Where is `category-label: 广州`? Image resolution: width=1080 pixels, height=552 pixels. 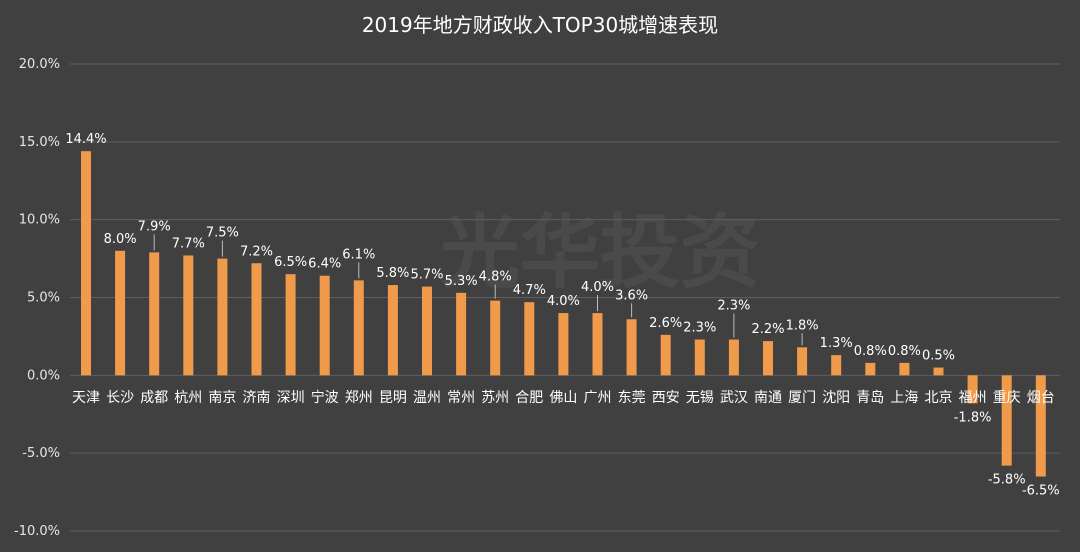
category-label: 广州 is located at coordinates (598, 398).